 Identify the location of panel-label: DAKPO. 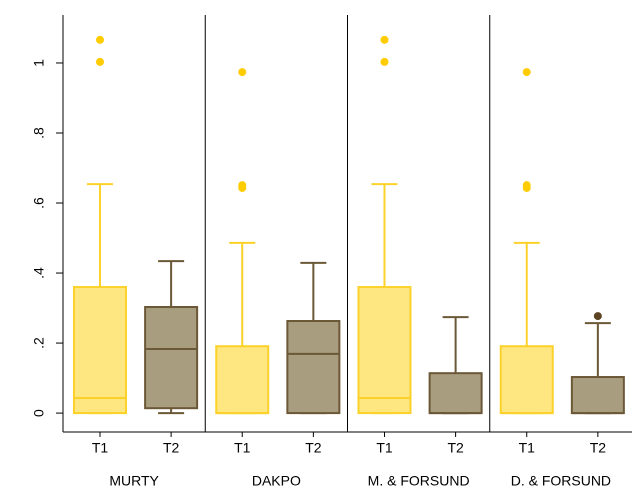
(276, 481).